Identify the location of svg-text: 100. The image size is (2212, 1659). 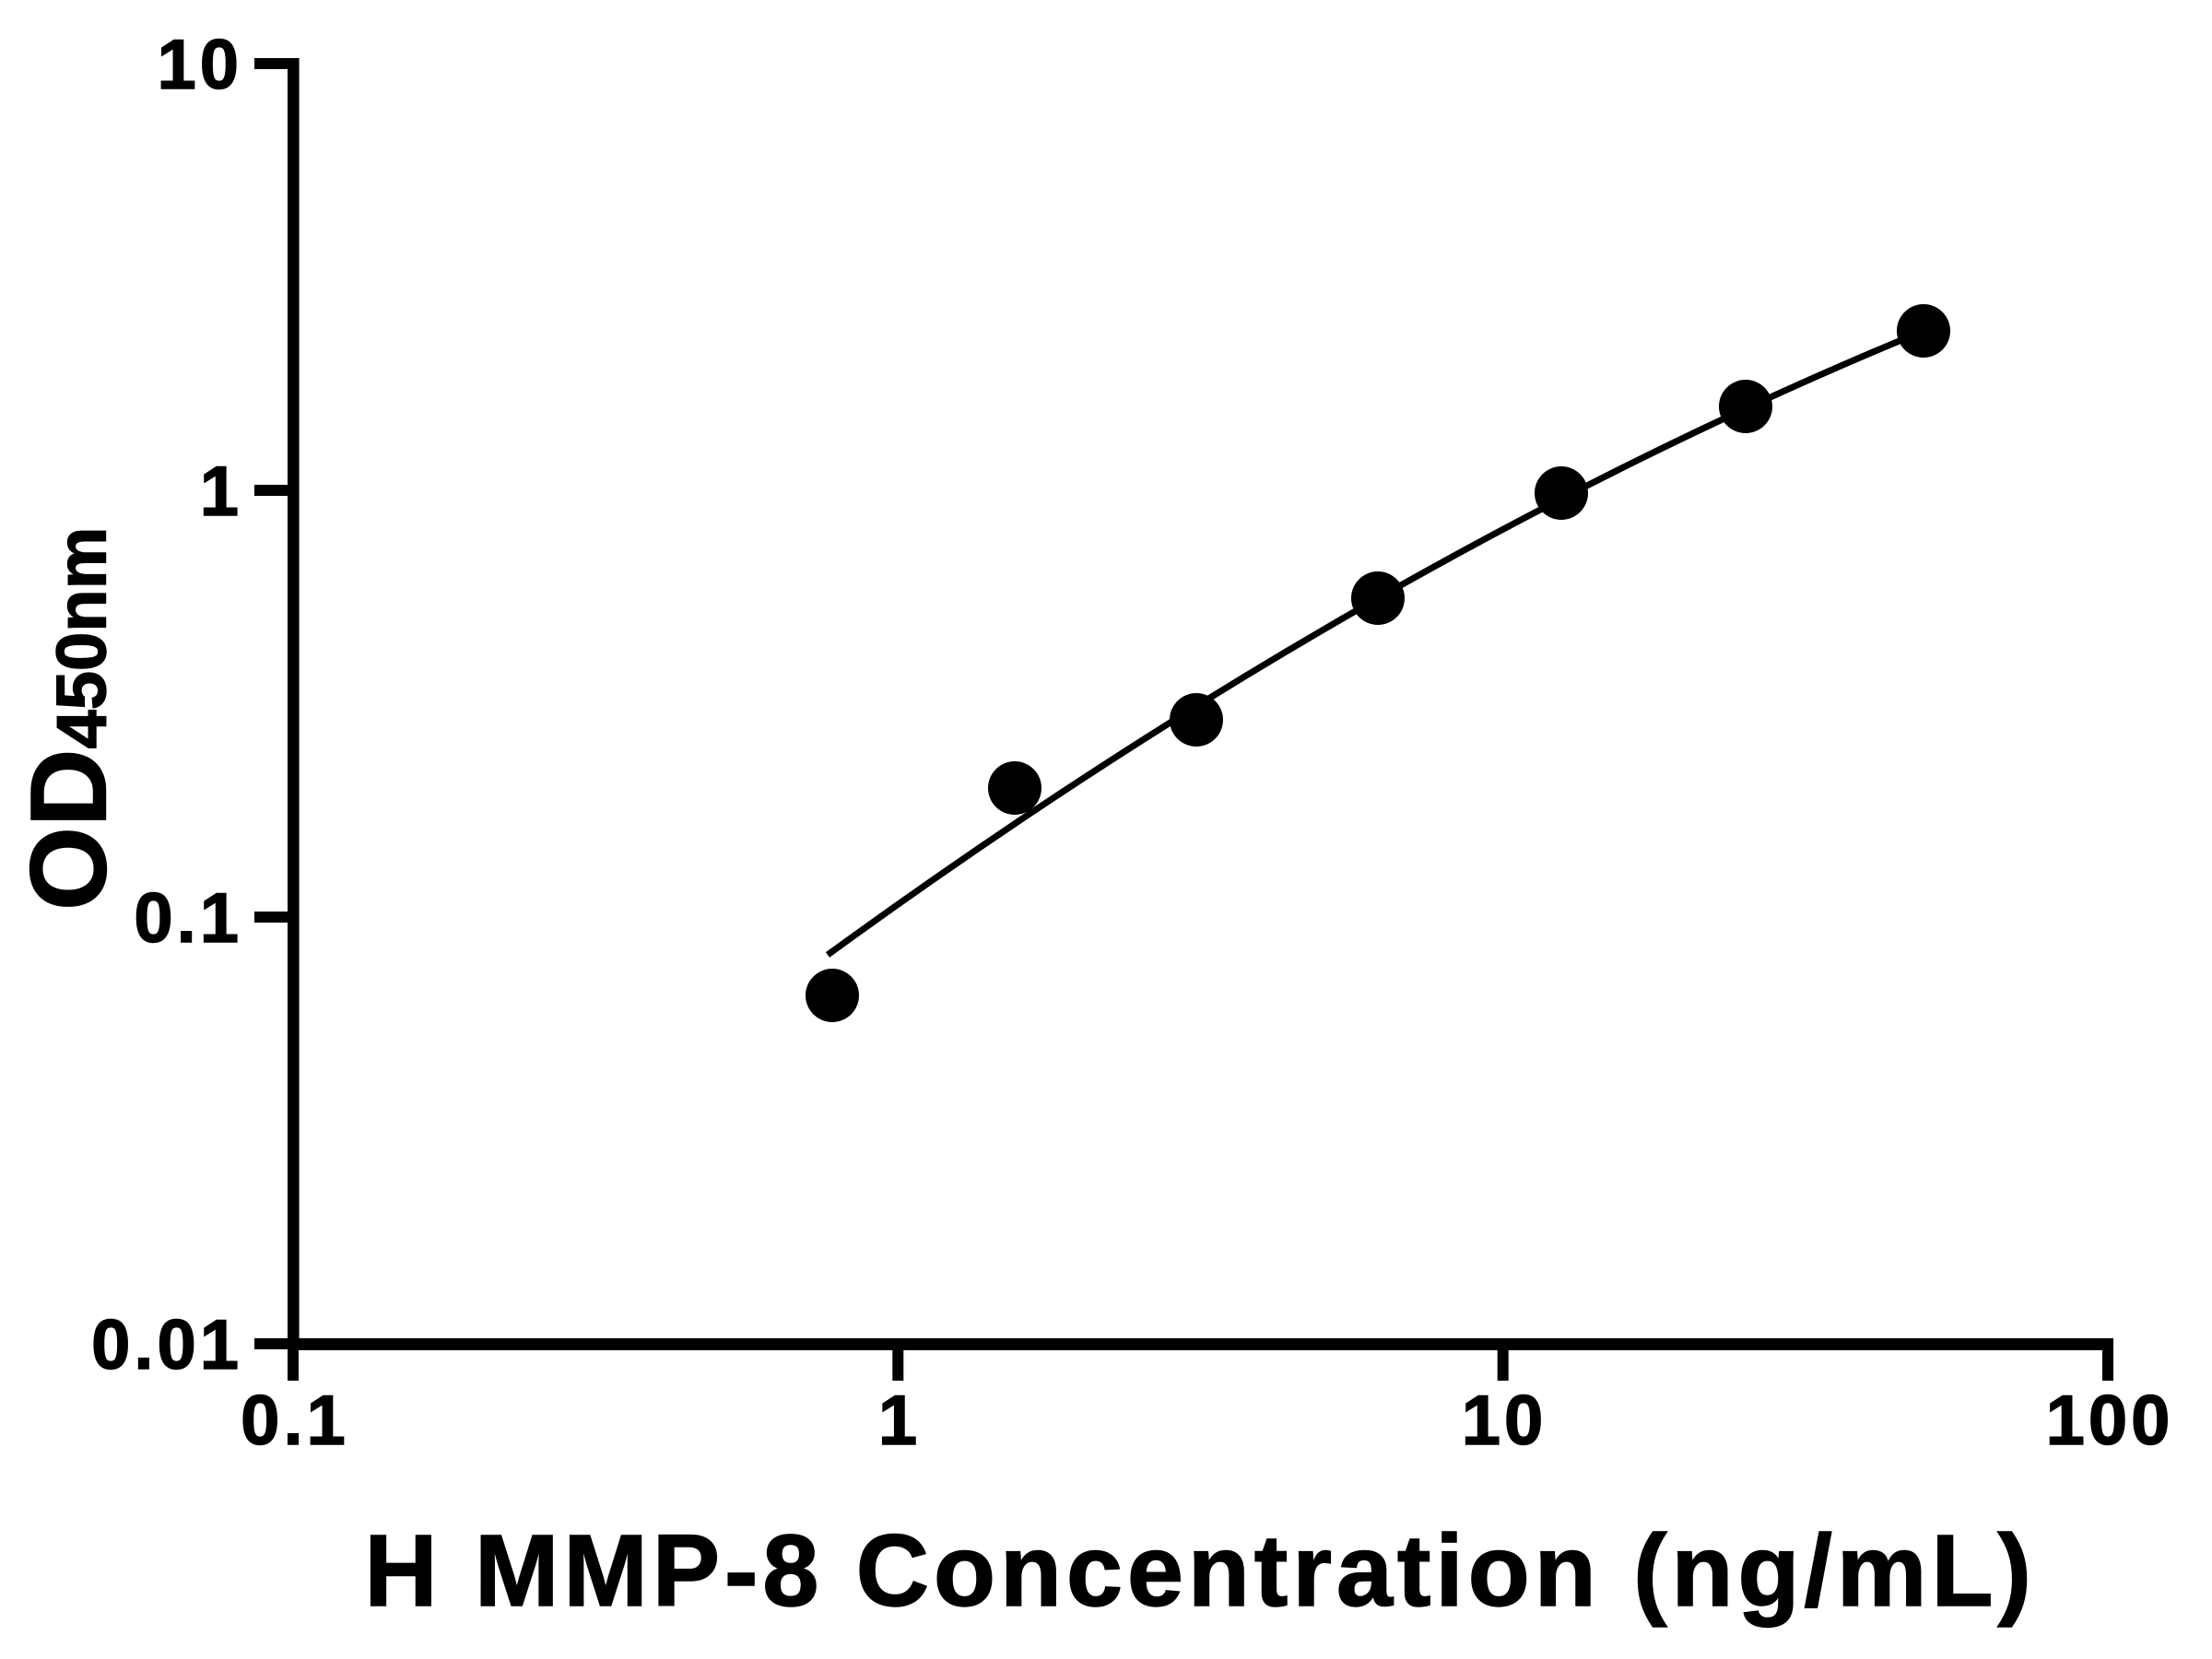
(2110, 1421).